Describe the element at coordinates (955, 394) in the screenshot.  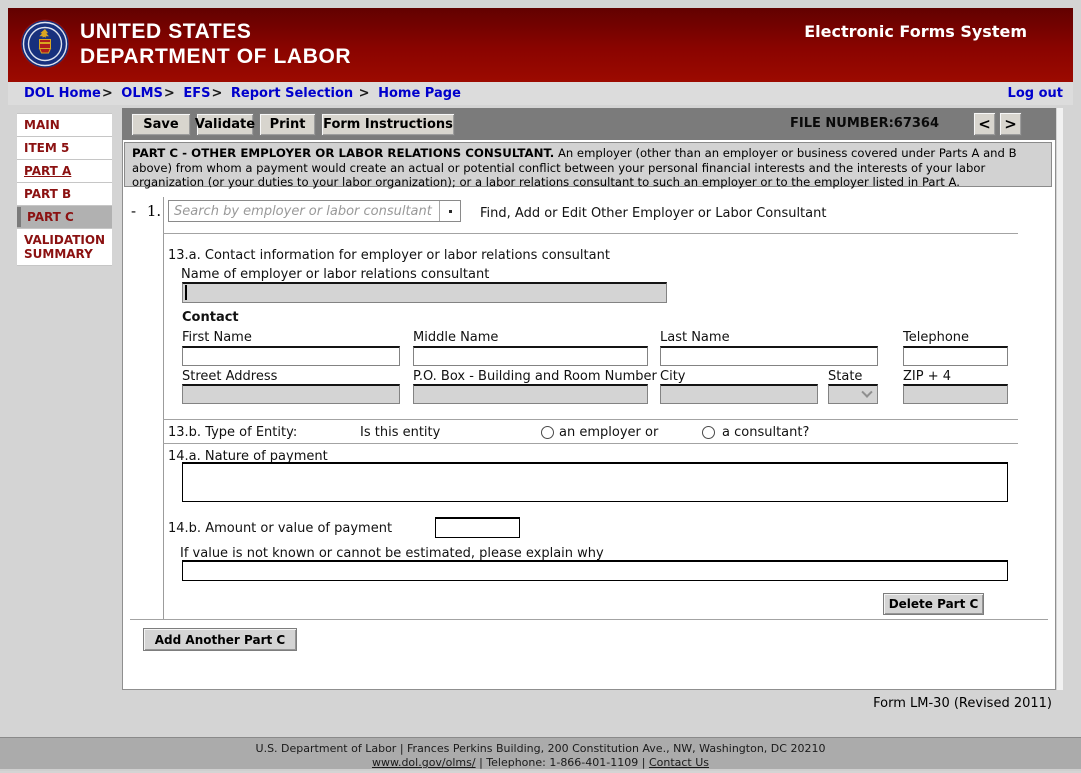
I see `zip-input` at that location.